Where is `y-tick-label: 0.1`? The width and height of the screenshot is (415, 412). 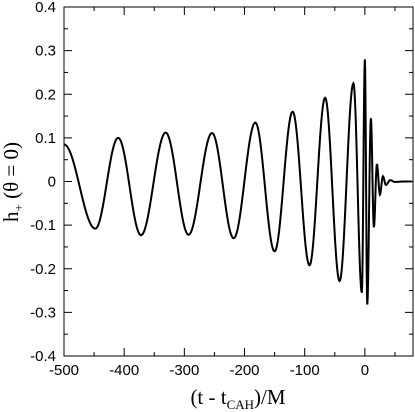 y-tick-label: 0.1 is located at coordinates (45, 138).